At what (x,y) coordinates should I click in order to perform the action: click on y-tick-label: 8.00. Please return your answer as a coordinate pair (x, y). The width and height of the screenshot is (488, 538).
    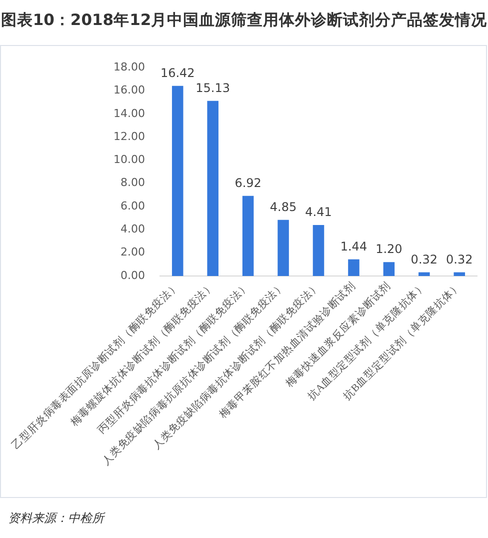
    Looking at the image, I should click on (132, 183).